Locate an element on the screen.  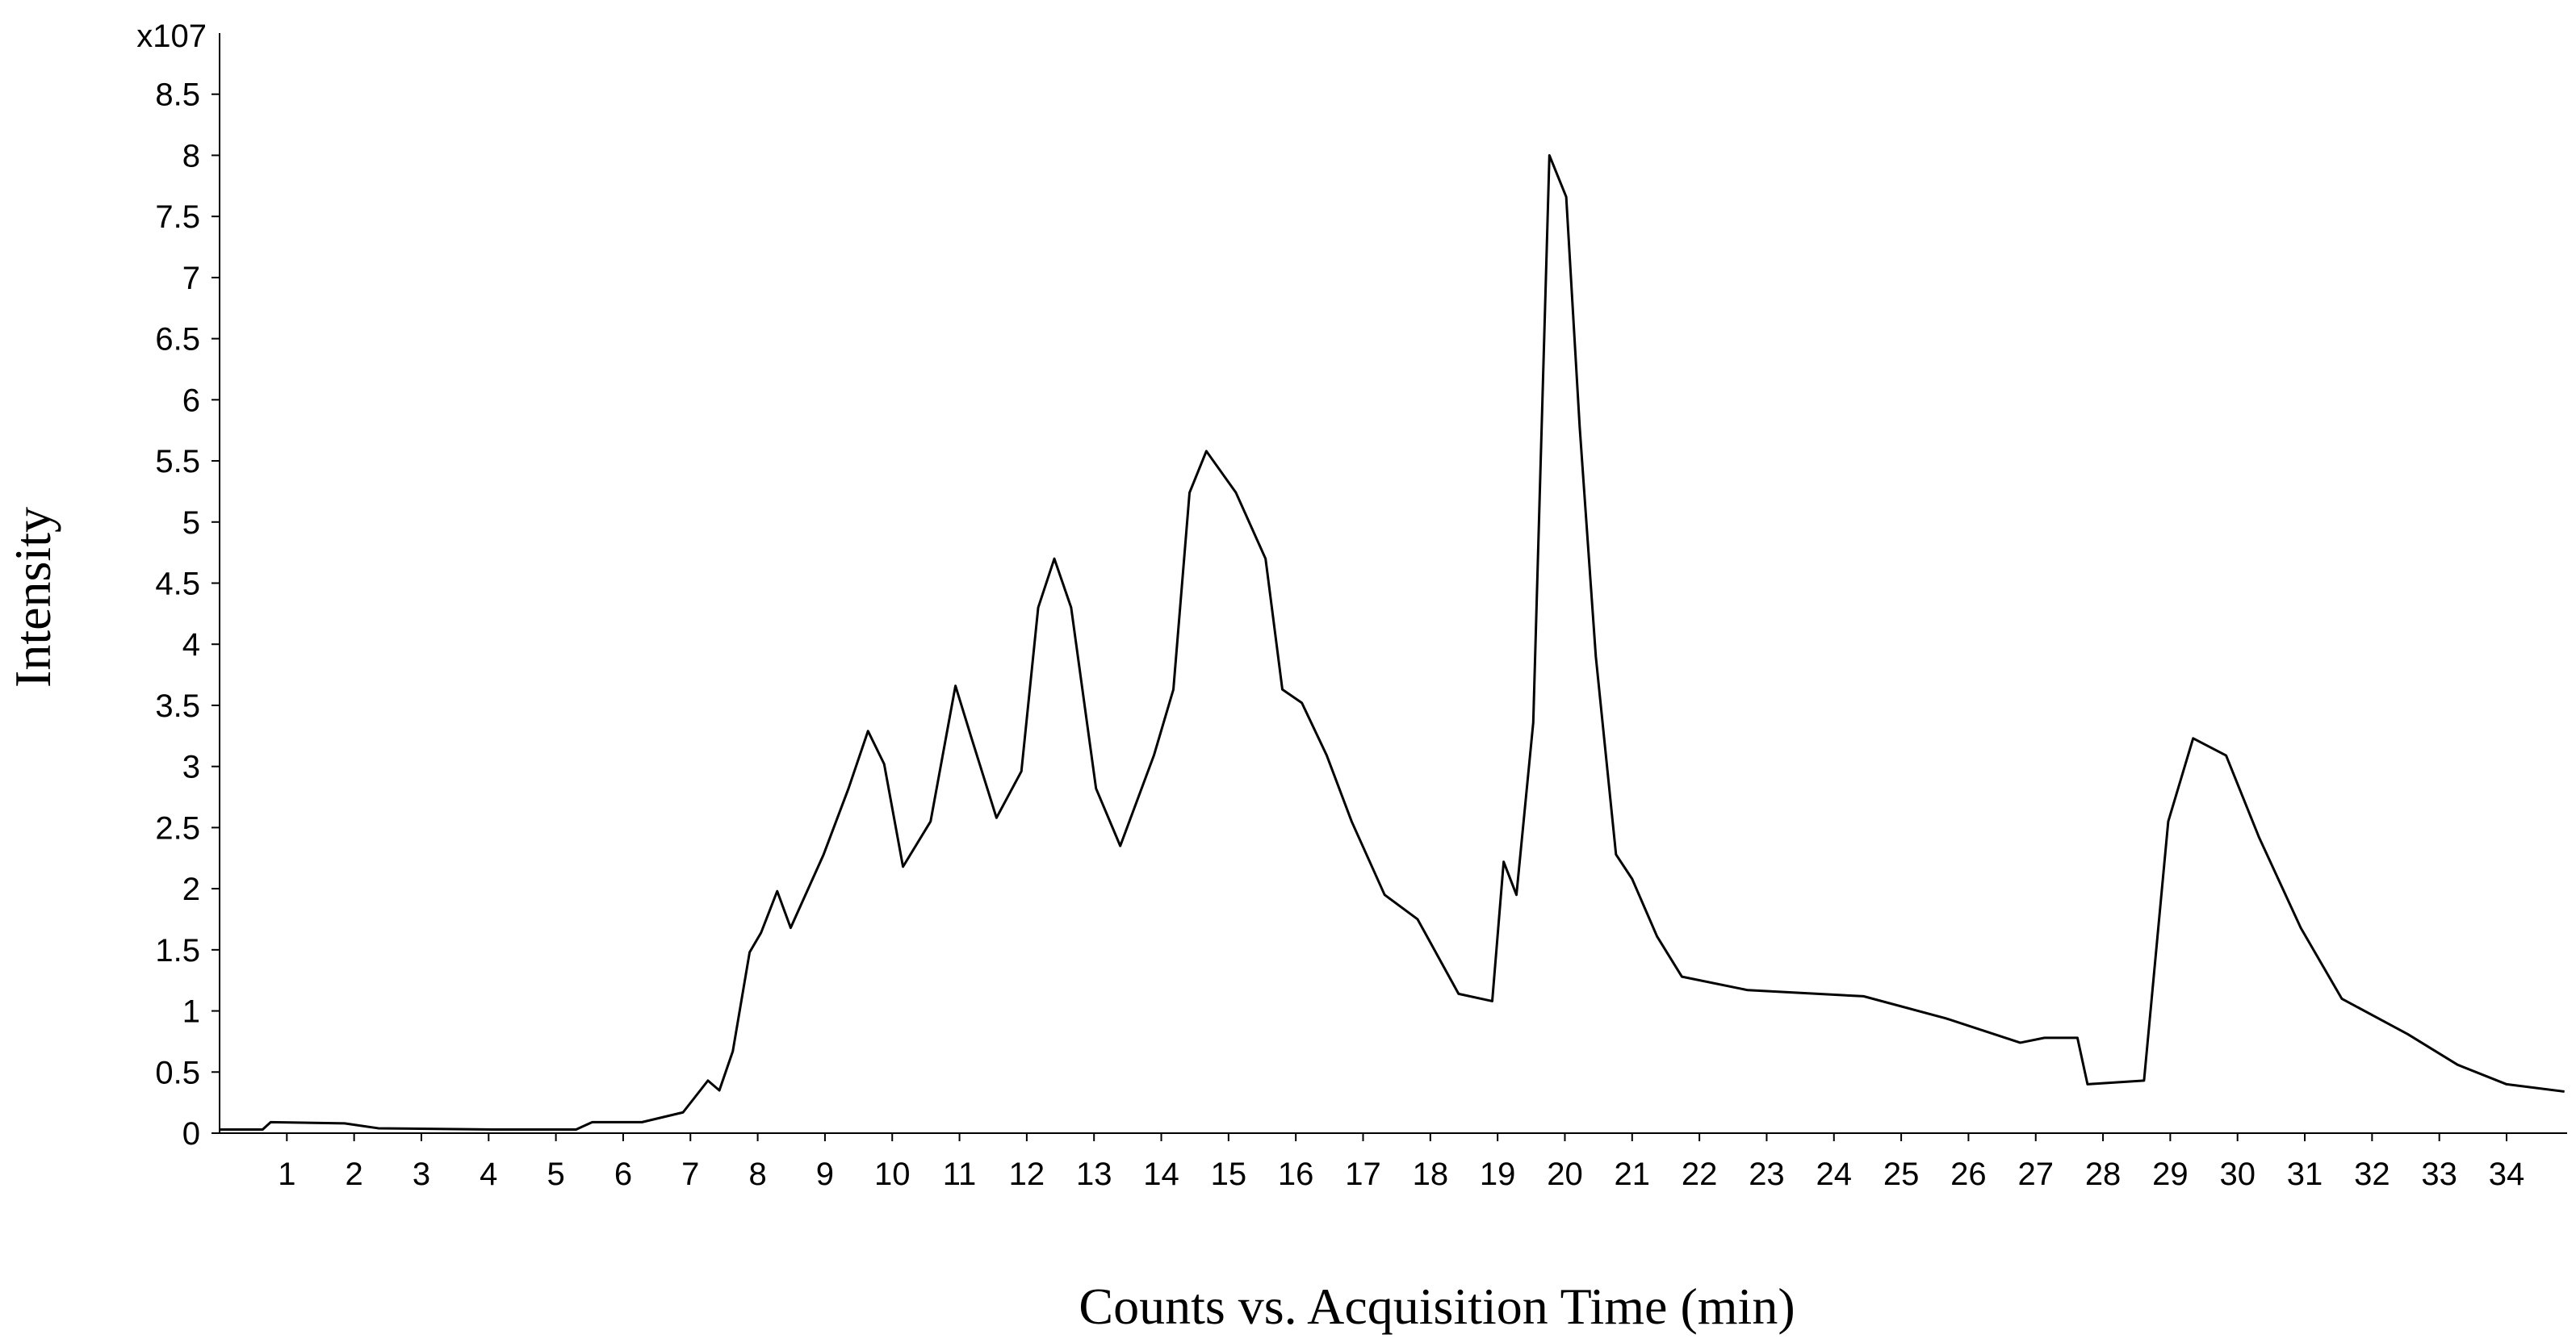
x-tick-label: 18 is located at coordinates (1431, 1174).